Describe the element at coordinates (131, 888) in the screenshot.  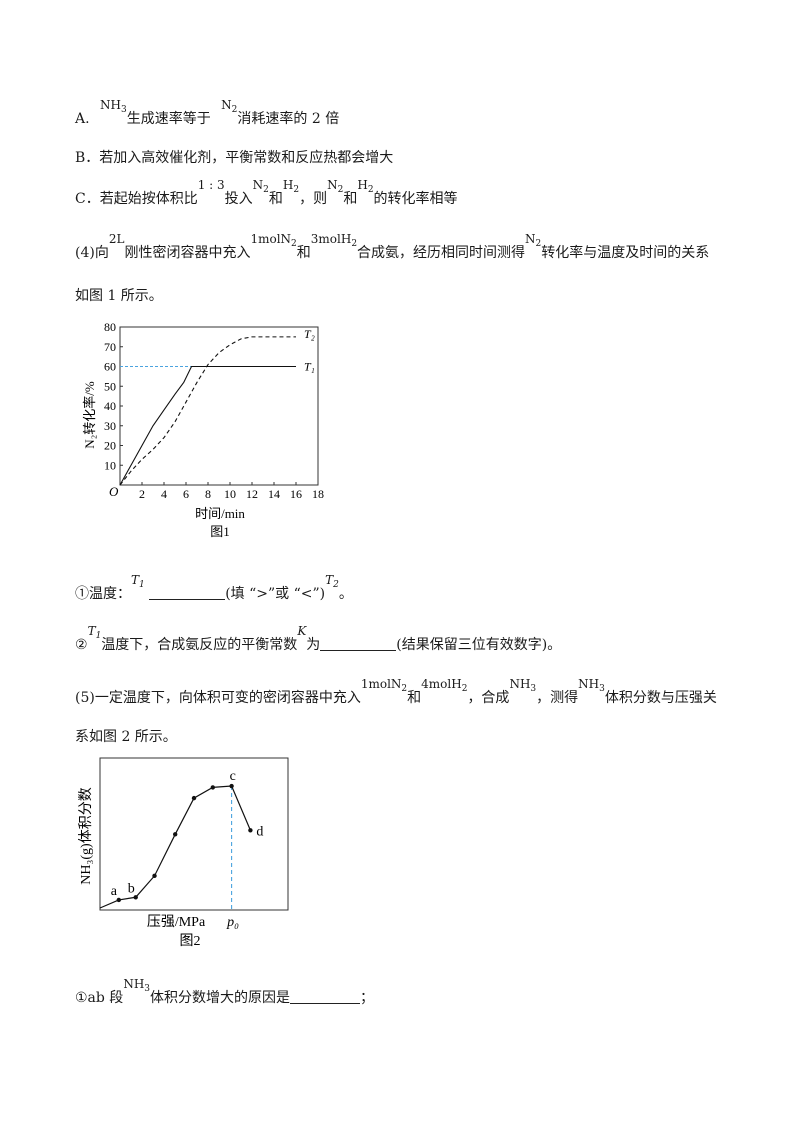
I see `point-label-b: b` at that location.